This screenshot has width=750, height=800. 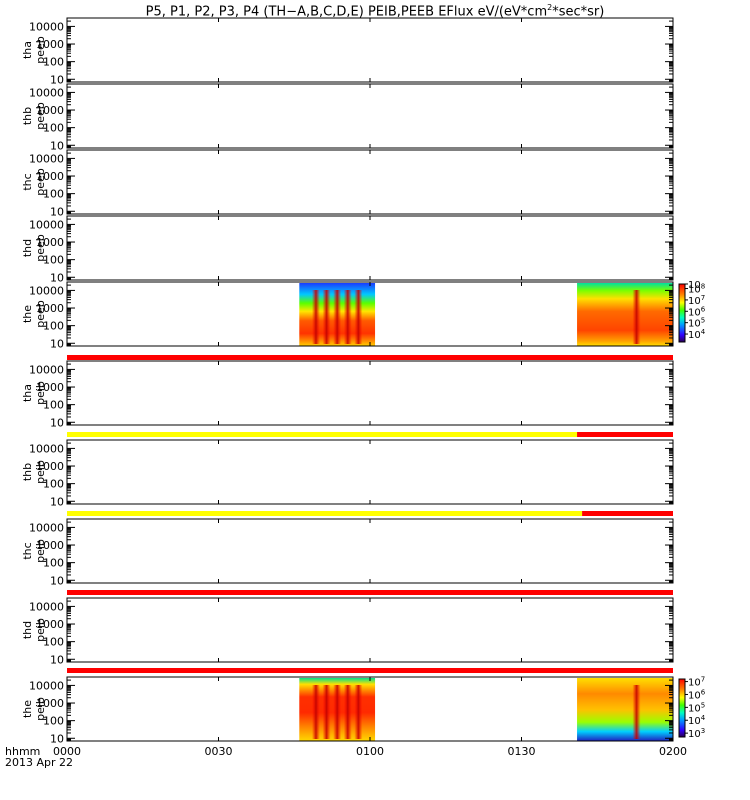 What do you see at coordinates (522, 751) in the screenshot?
I see `x-tick-label: 0130` at bounding box center [522, 751].